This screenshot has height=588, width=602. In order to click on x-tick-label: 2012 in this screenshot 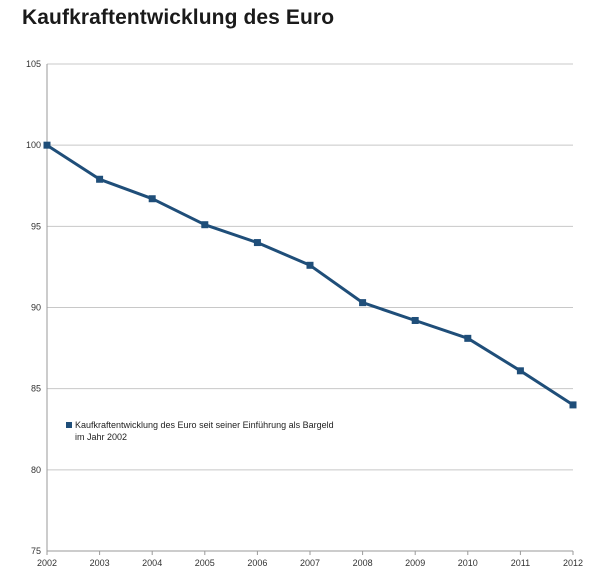, I will do `click(573, 563)`.